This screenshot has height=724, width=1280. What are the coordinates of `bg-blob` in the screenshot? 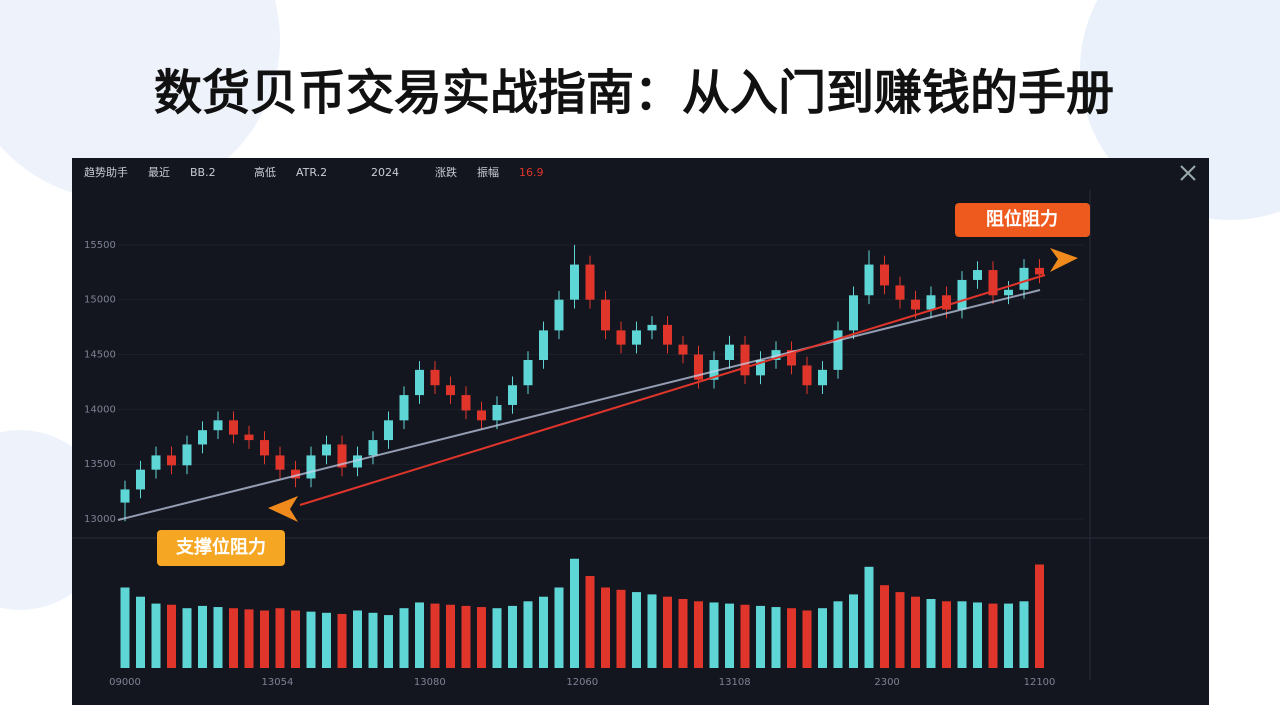 It's located at (140, 100).